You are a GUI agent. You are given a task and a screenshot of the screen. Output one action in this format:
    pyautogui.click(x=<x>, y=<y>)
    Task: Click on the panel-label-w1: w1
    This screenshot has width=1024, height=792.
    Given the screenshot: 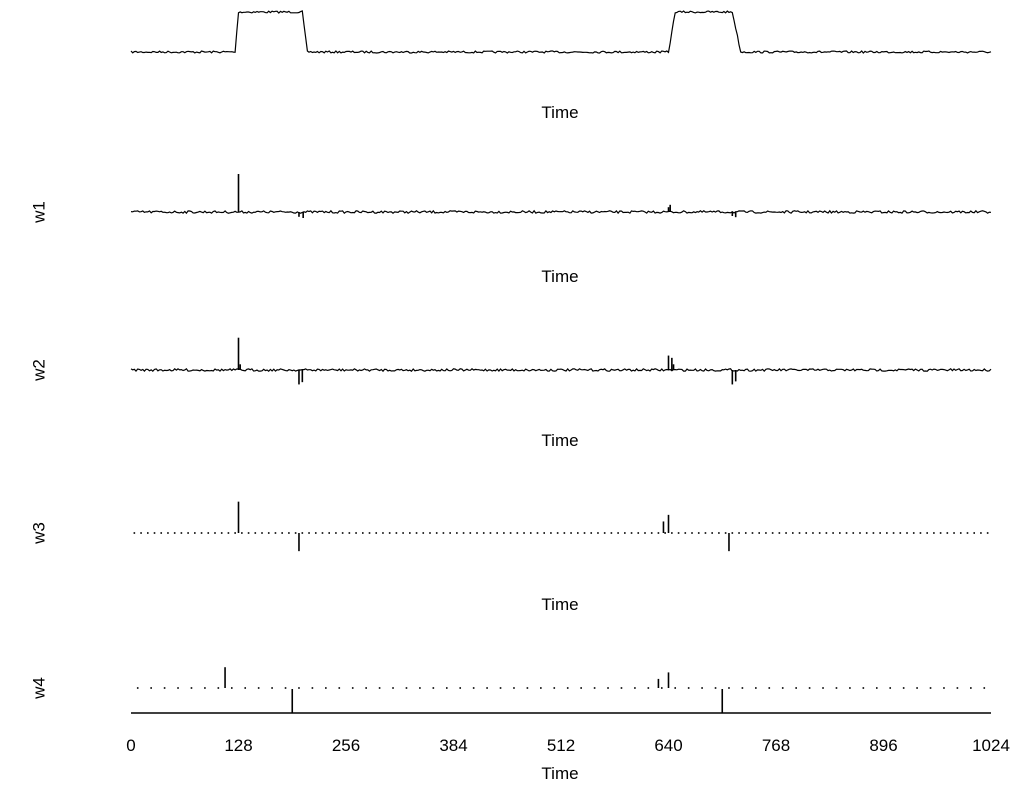 What is the action you would take?
    pyautogui.click(x=38, y=212)
    